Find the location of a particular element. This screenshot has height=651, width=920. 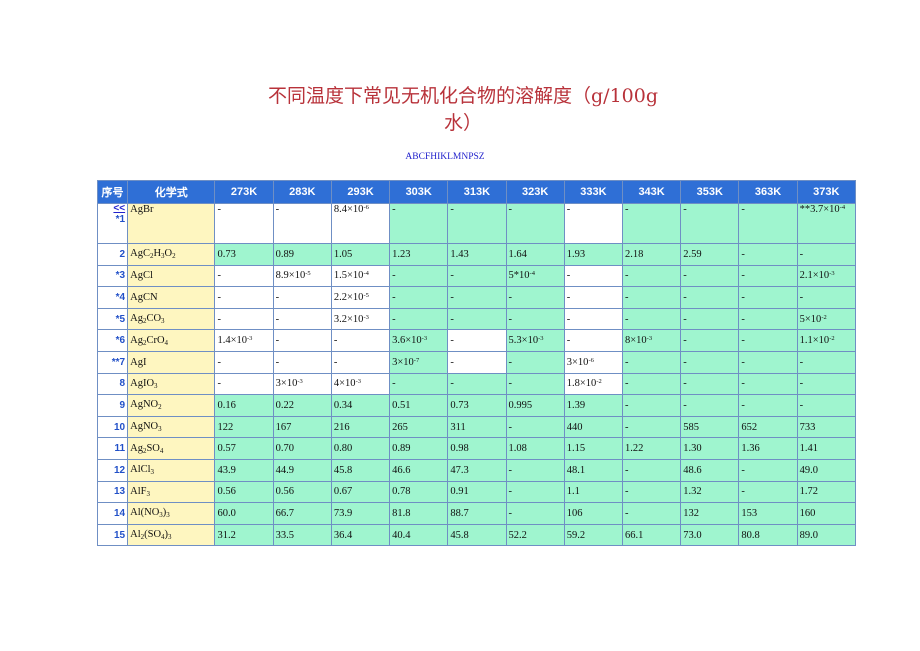

solubility-value: 0.78 is located at coordinates (419, 492).